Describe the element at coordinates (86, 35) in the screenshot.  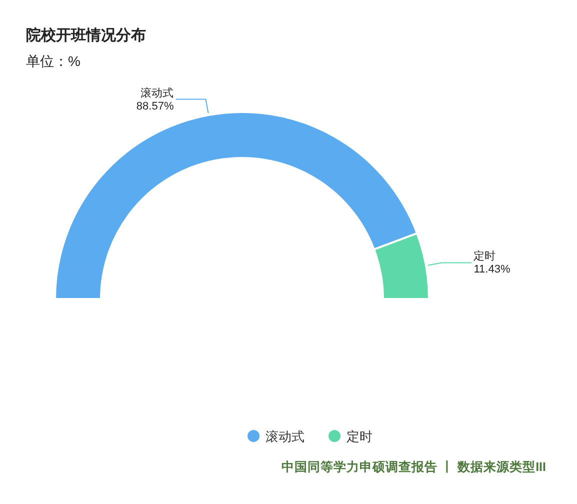
I see `title: 院校开班情况分布` at that location.